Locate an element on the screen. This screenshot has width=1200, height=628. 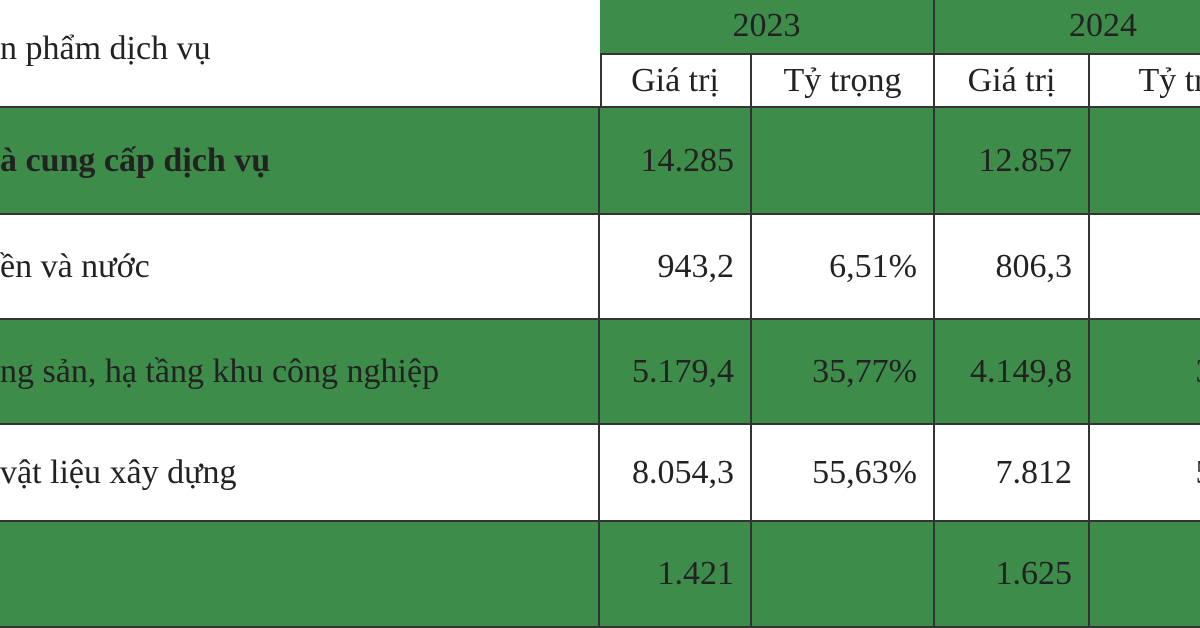
value-cell: 4.149,8 is located at coordinates (1012, 372).